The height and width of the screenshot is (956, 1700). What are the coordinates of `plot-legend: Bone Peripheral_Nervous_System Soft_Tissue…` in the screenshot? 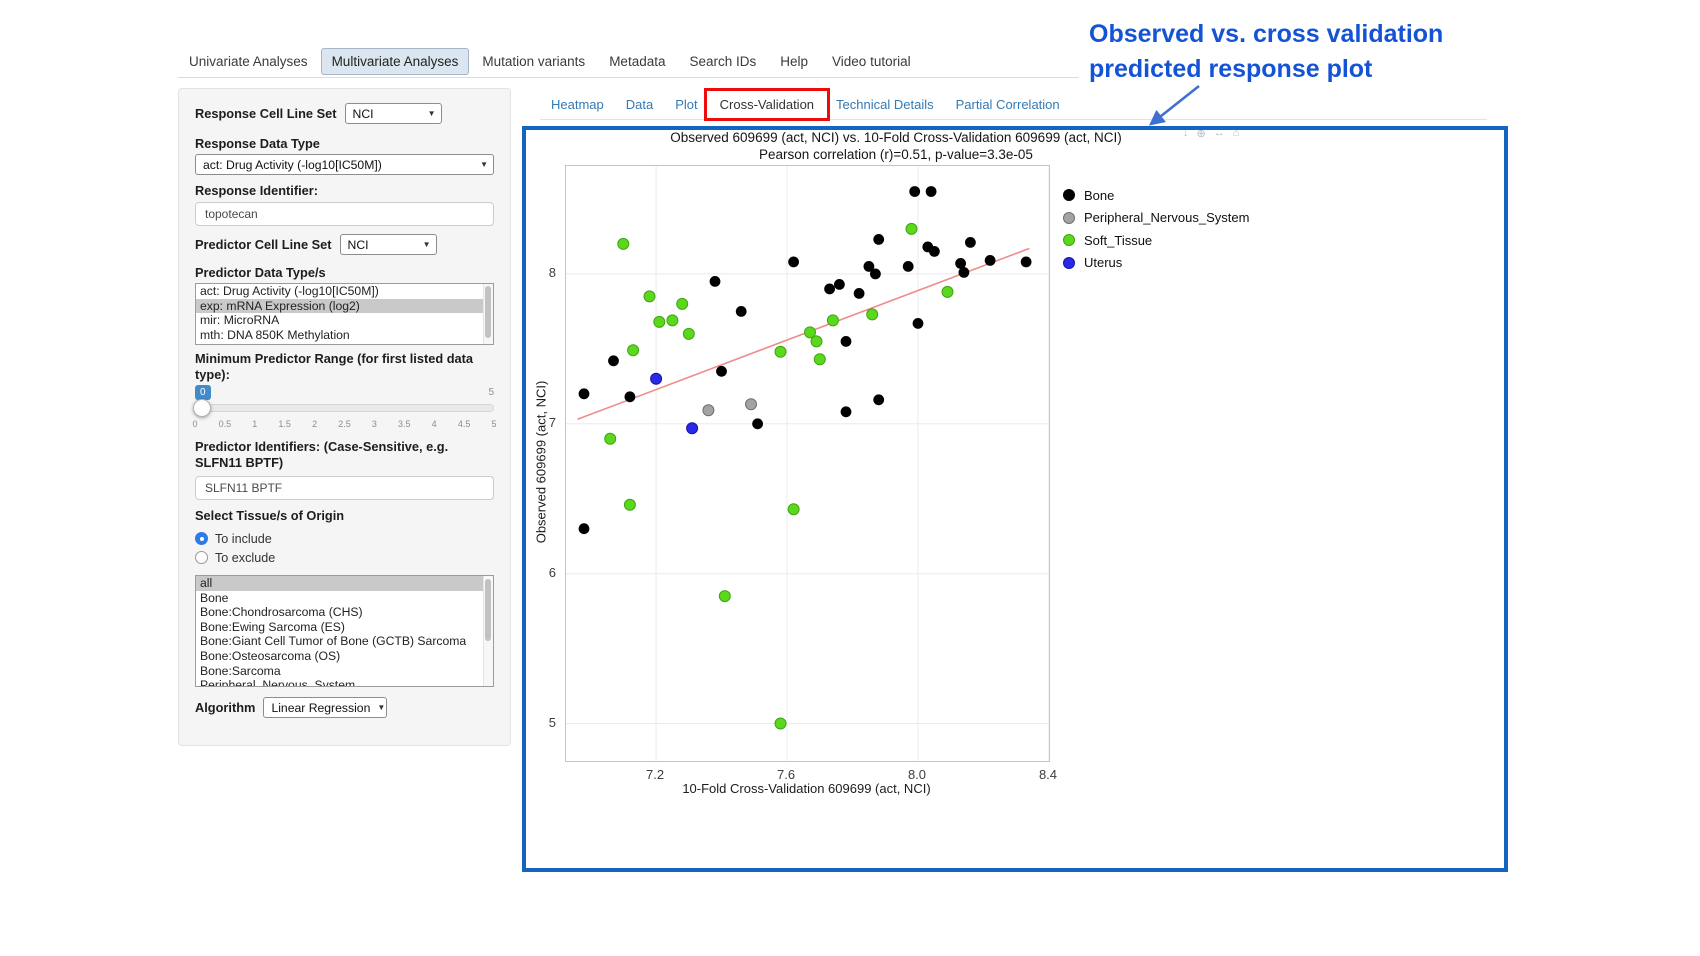 It's located at (1156, 229).